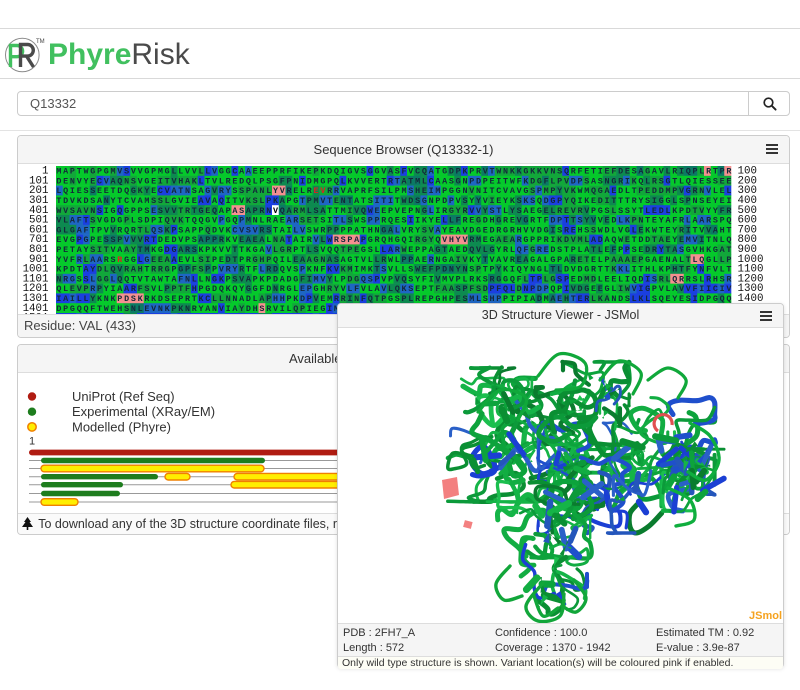 This screenshot has height=690, width=800. I want to click on svg-text: 900, so click(747, 250).